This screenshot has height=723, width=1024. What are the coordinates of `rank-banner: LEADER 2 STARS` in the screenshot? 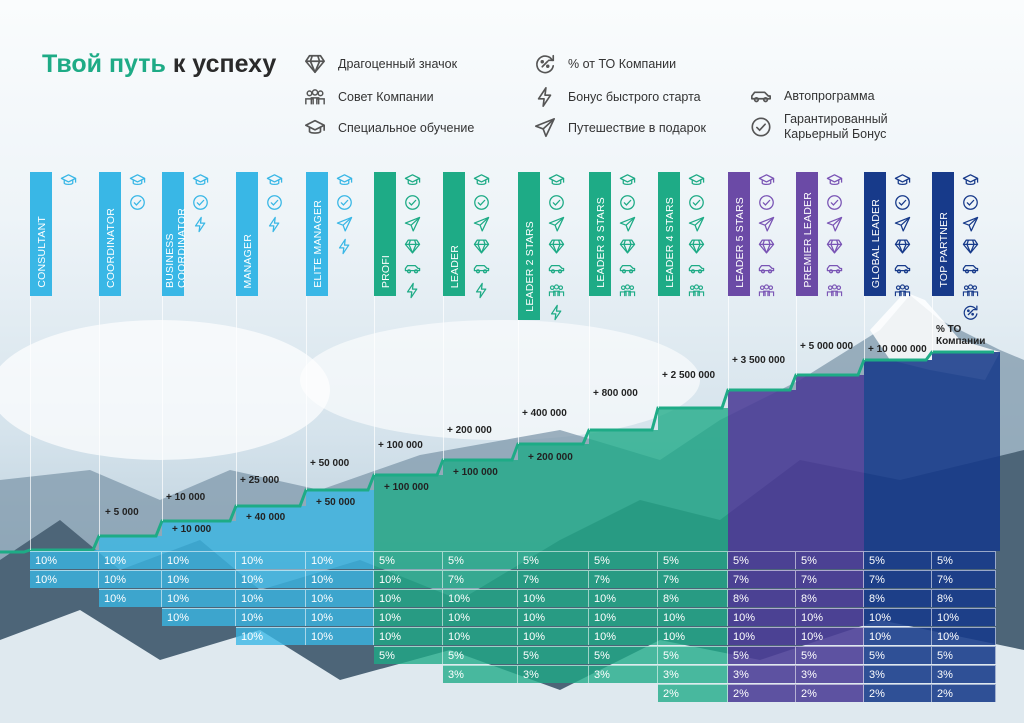 It's located at (529, 246).